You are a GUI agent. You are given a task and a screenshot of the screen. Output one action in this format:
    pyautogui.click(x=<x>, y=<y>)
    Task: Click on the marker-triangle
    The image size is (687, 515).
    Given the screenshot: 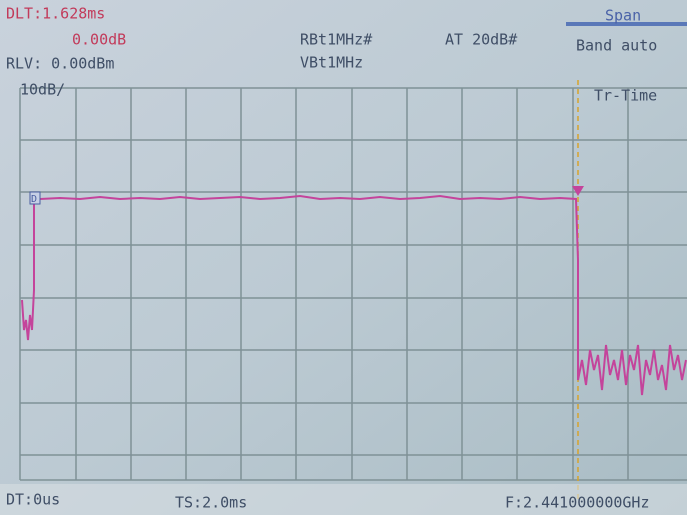 What is the action you would take?
    pyautogui.click(x=578, y=191)
    